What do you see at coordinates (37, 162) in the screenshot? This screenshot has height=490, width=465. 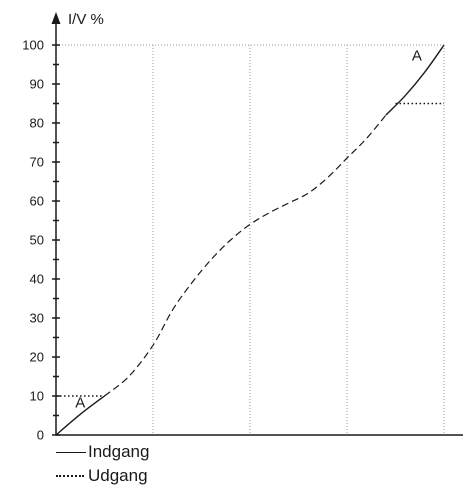 I see `y-tick-label-70: 70` at bounding box center [37, 162].